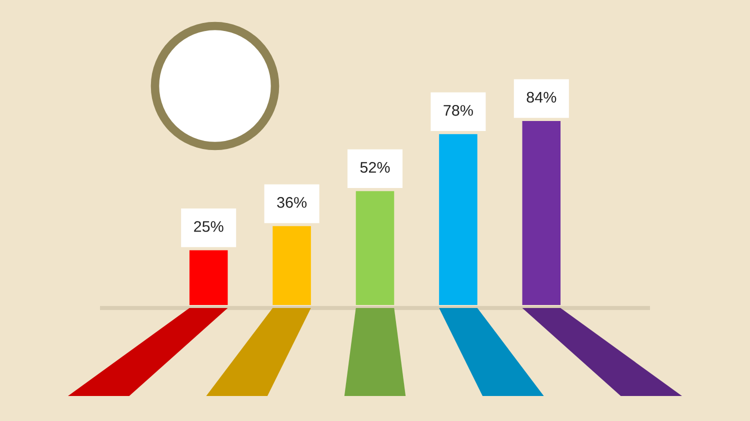 The image size is (750, 421). What do you see at coordinates (541, 97) in the screenshot?
I see `data-label: 84%` at bounding box center [541, 97].